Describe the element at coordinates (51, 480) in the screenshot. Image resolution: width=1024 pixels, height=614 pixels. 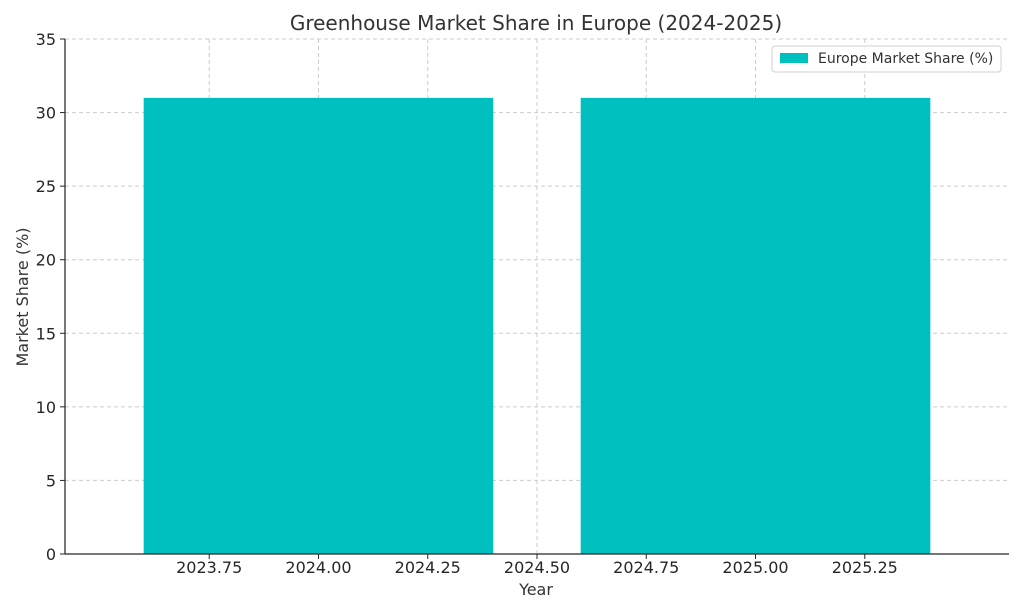
I see `y-tick-label-1: 5` at that location.